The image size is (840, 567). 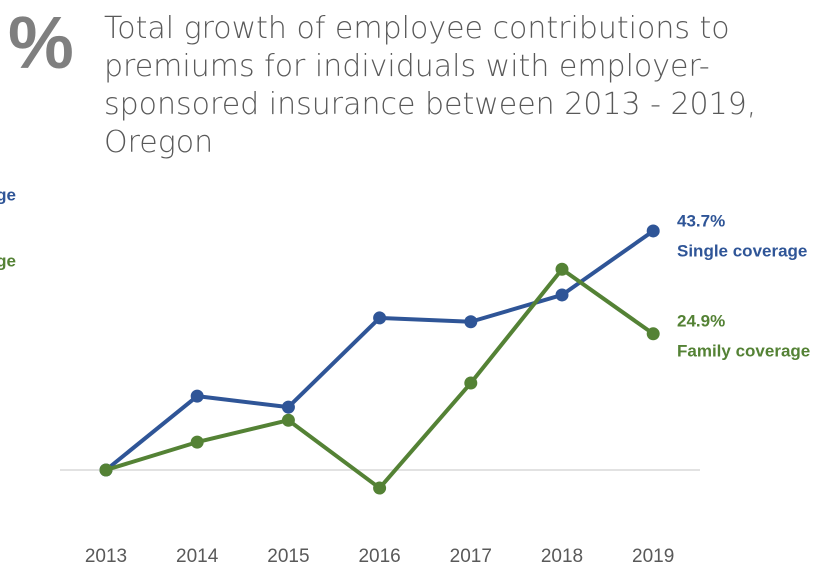 What do you see at coordinates (562, 556) in the screenshot?
I see `x-tick-label: 2018` at bounding box center [562, 556].